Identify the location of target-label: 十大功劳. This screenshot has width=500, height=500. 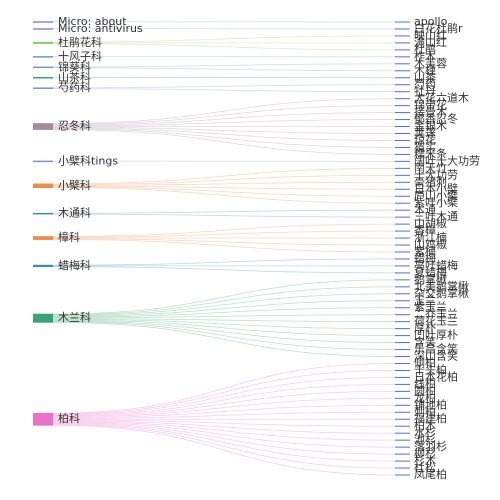
(436, 174).